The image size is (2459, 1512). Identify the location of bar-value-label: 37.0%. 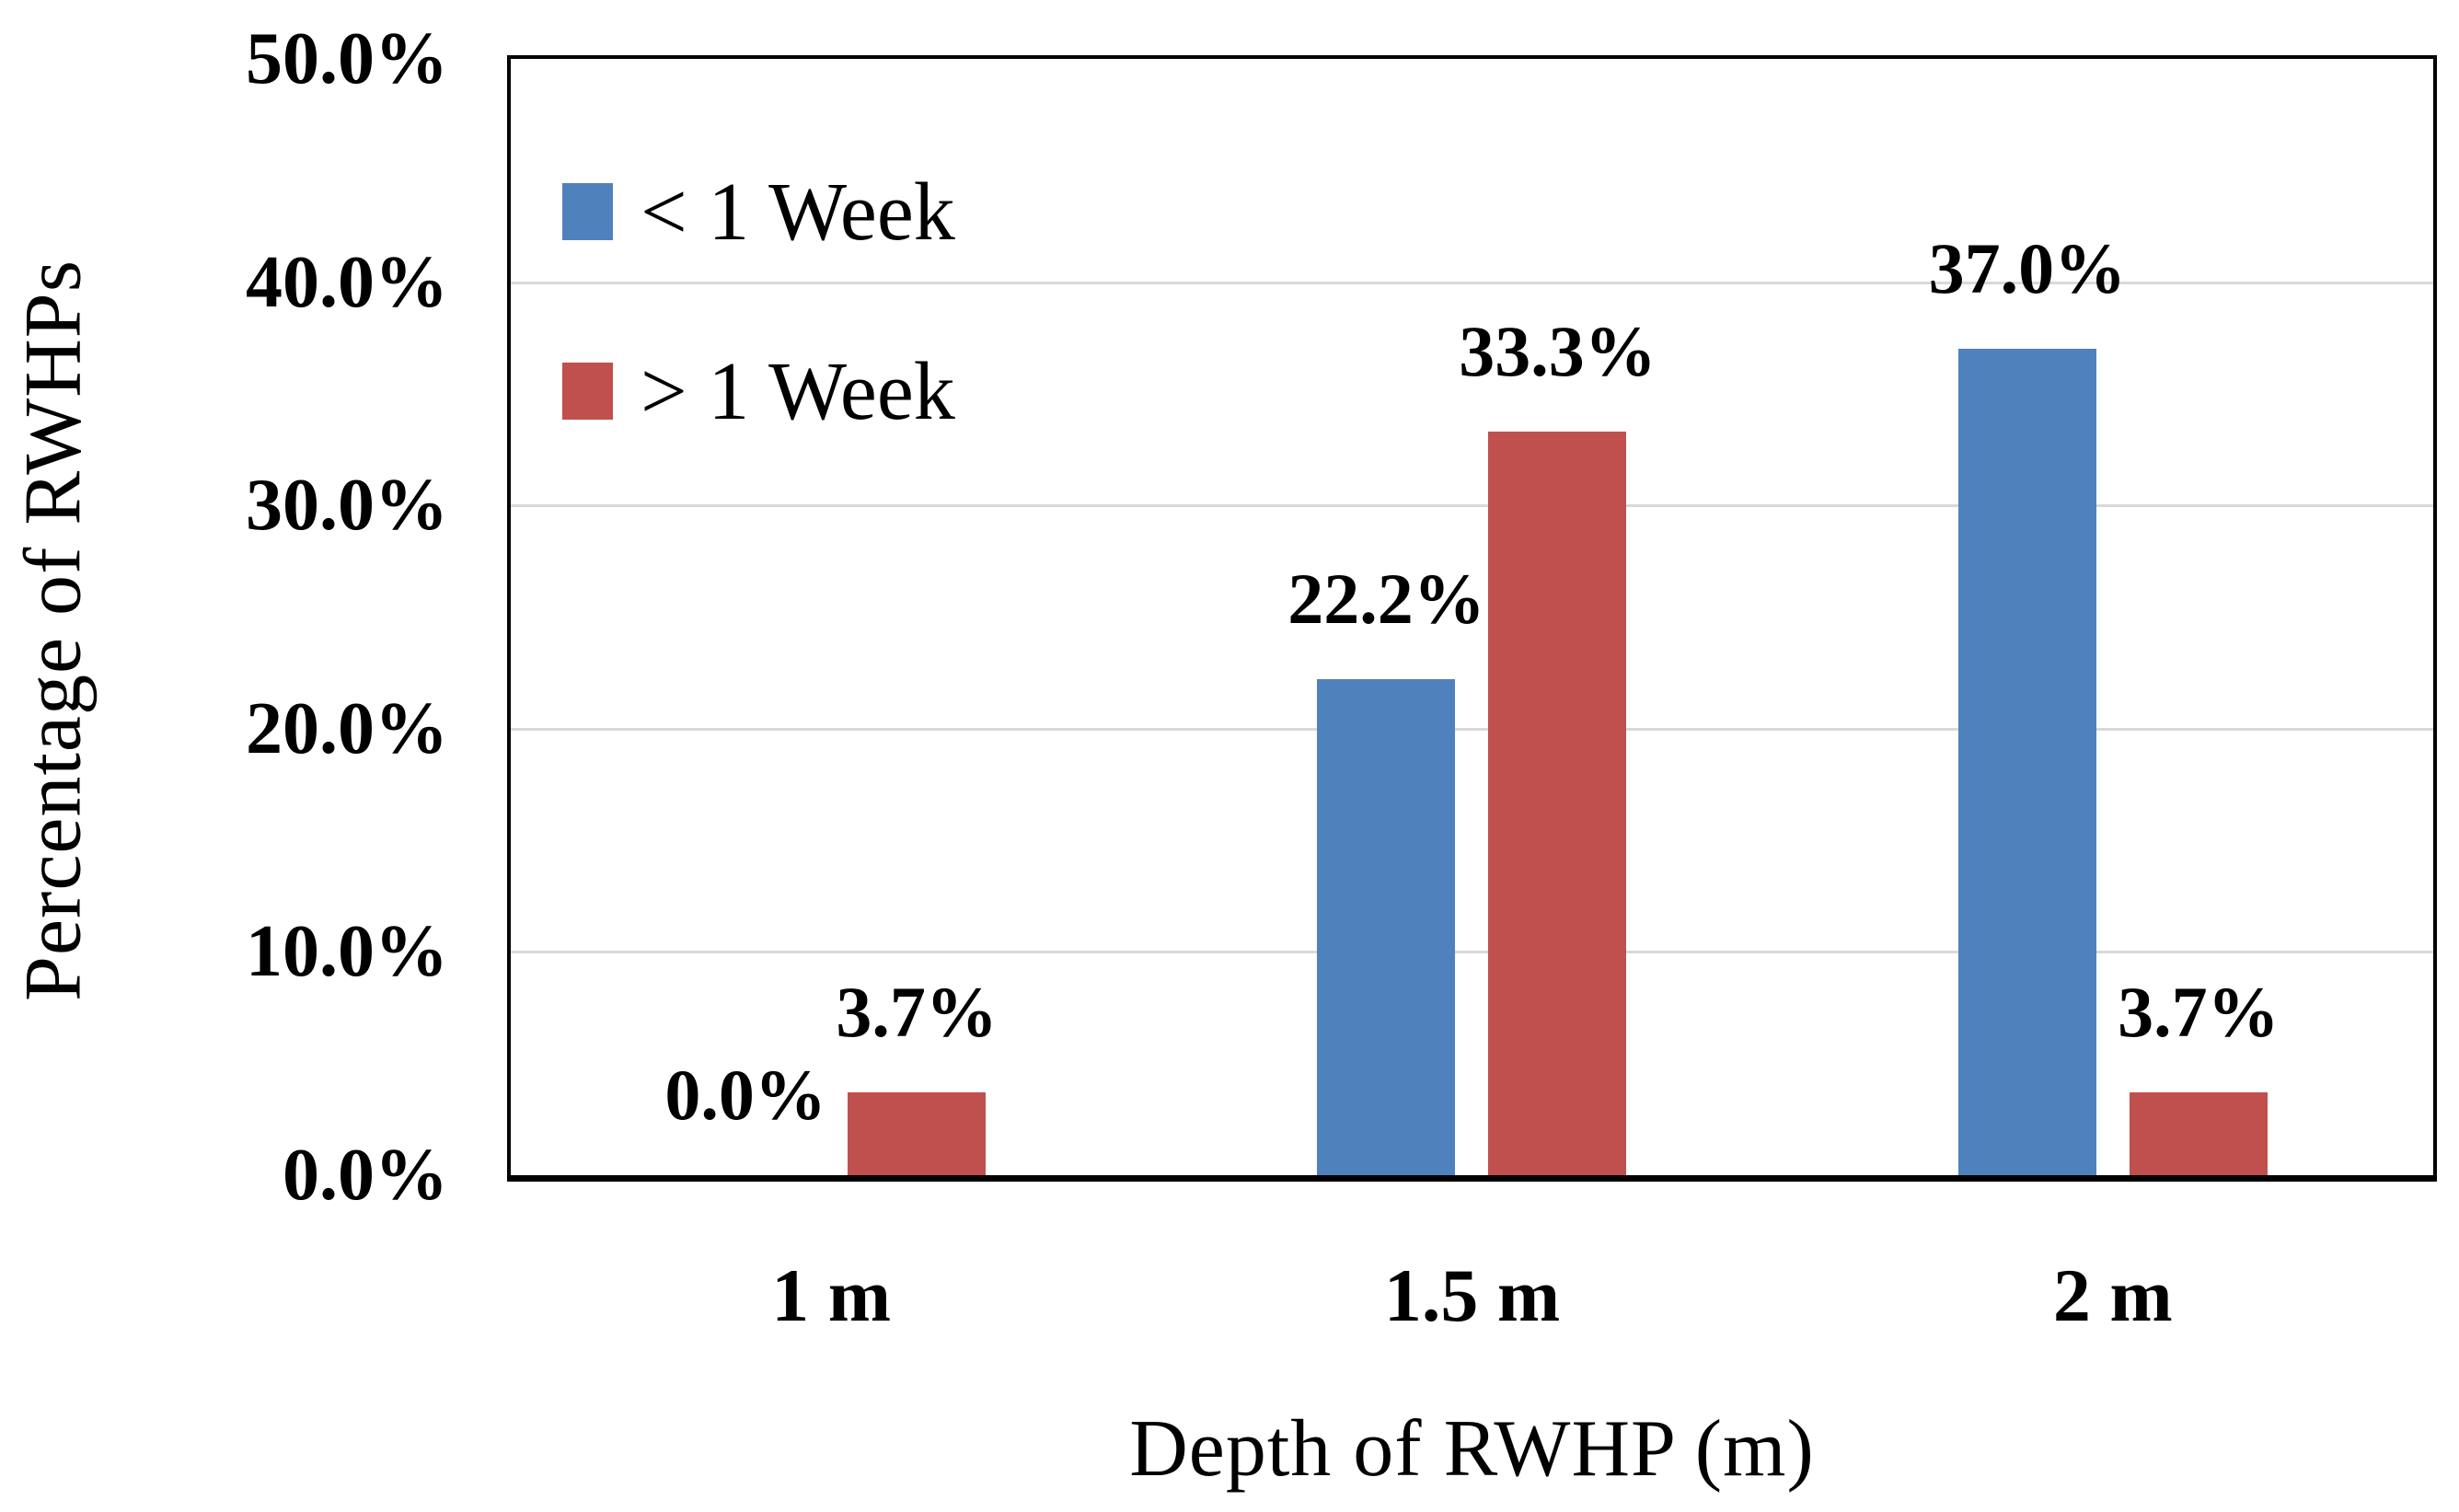
(2027, 268).